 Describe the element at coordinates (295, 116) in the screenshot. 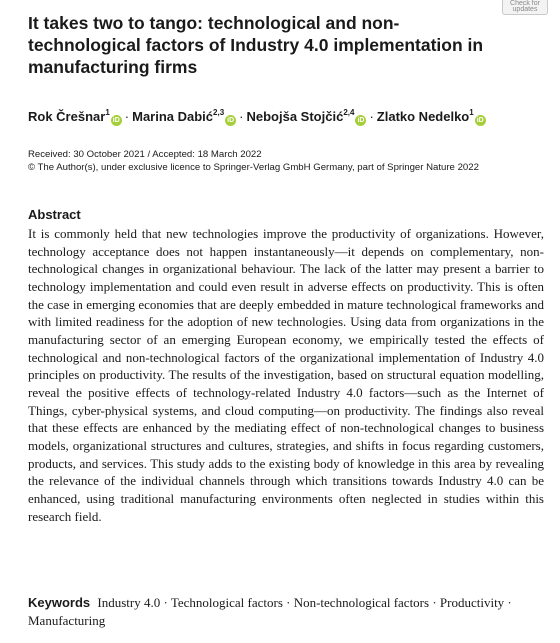

I see `author-name: Nebojša Stojčić` at that location.